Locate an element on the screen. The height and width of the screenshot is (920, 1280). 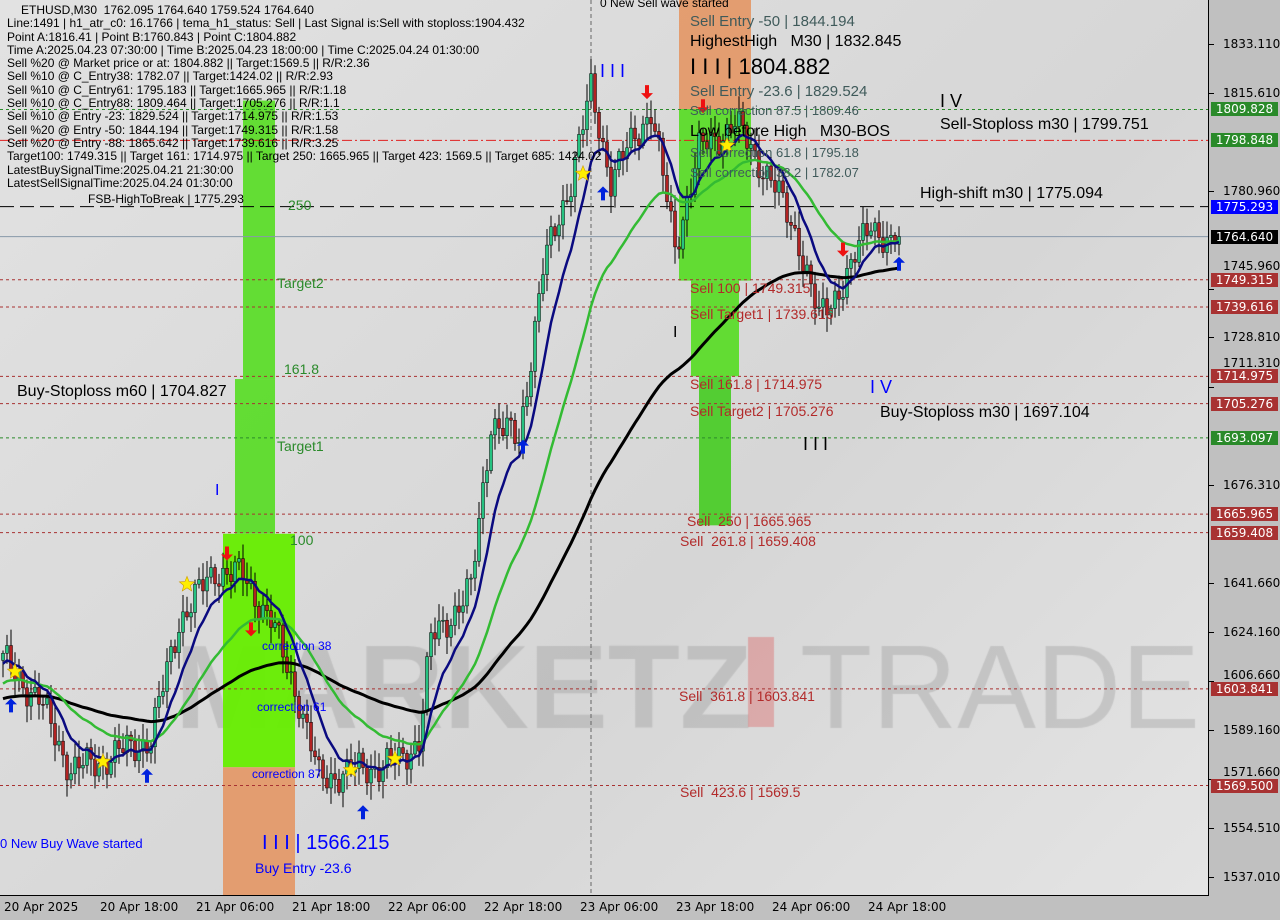
price-tick-label: 1745.960 is located at coordinates (1251, 266).